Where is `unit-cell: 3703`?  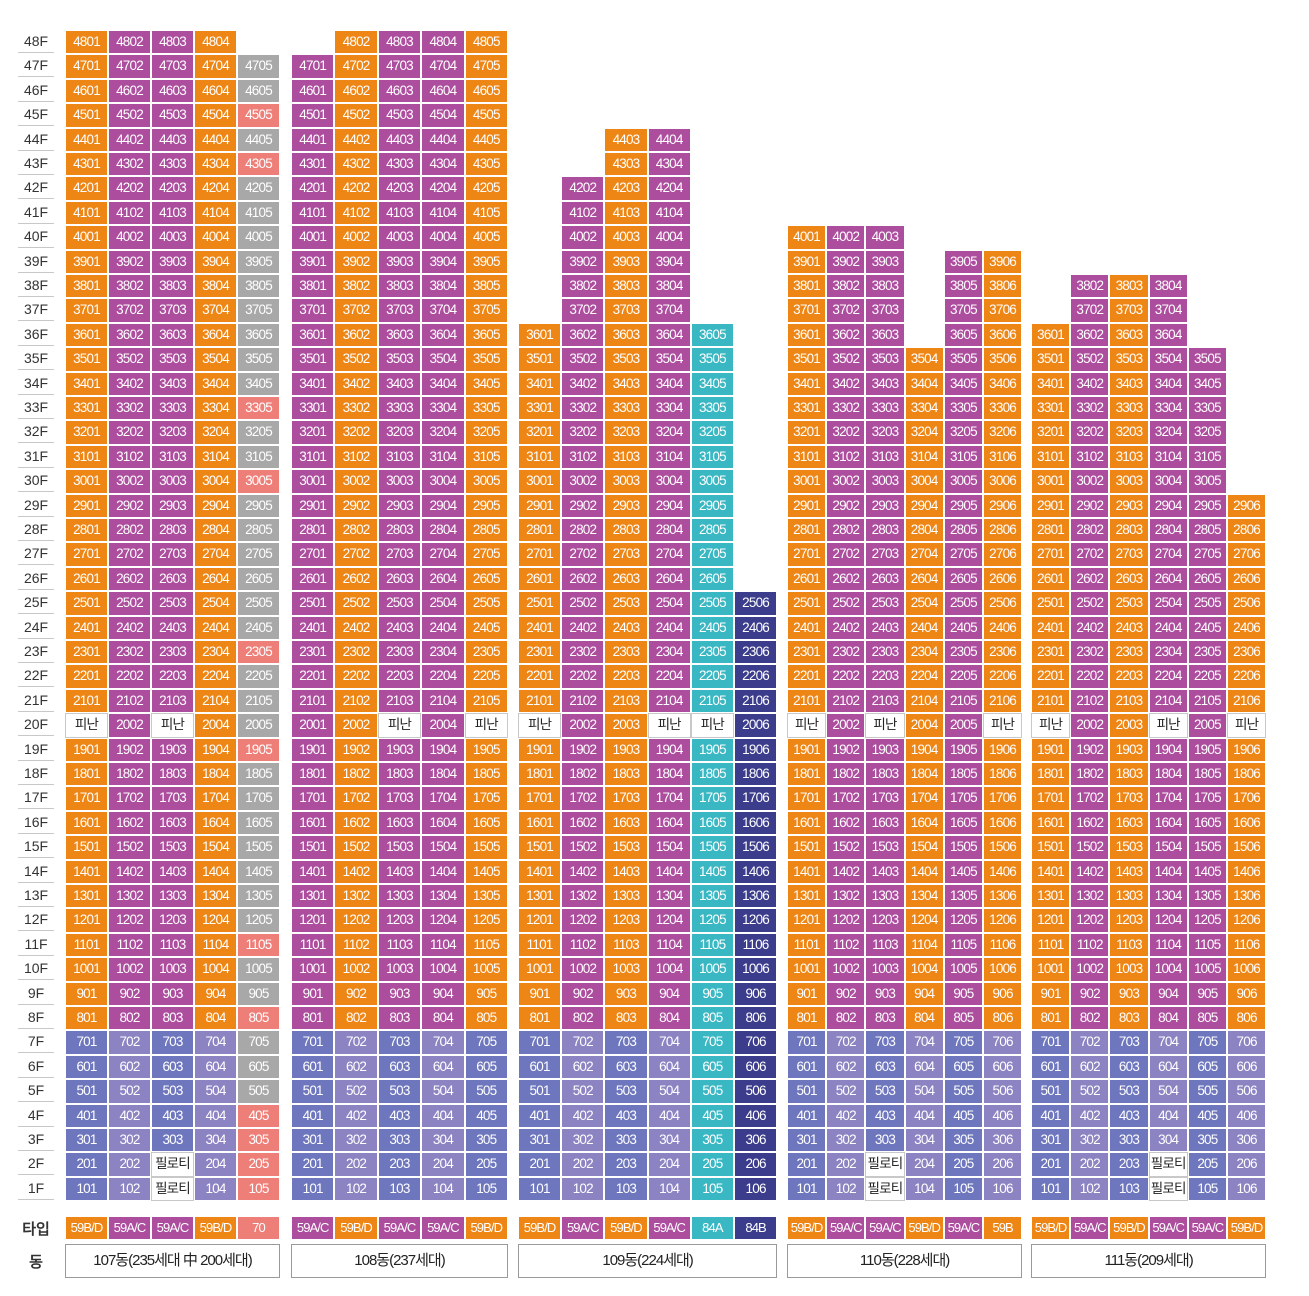
unit-cell: 3703 is located at coordinates (885, 310).